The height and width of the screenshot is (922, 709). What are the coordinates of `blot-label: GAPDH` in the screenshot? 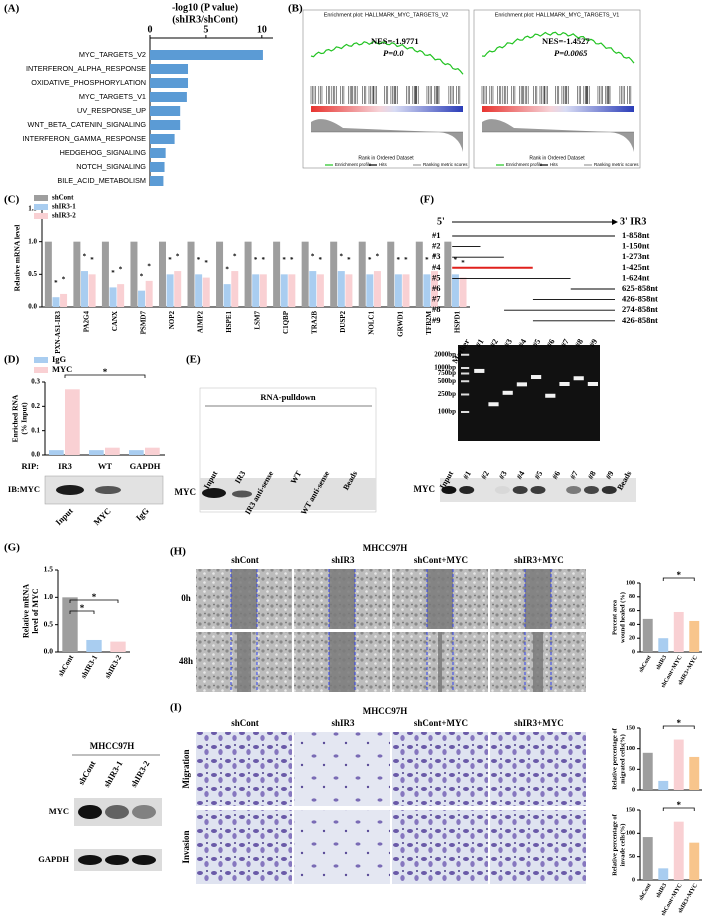 It's located at (53, 859).